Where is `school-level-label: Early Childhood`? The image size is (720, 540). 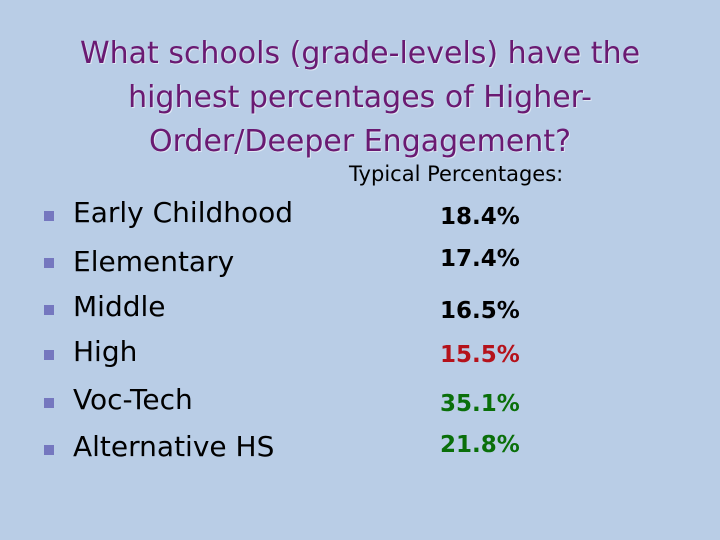 school-level-label: Early Childhood is located at coordinates (183, 212).